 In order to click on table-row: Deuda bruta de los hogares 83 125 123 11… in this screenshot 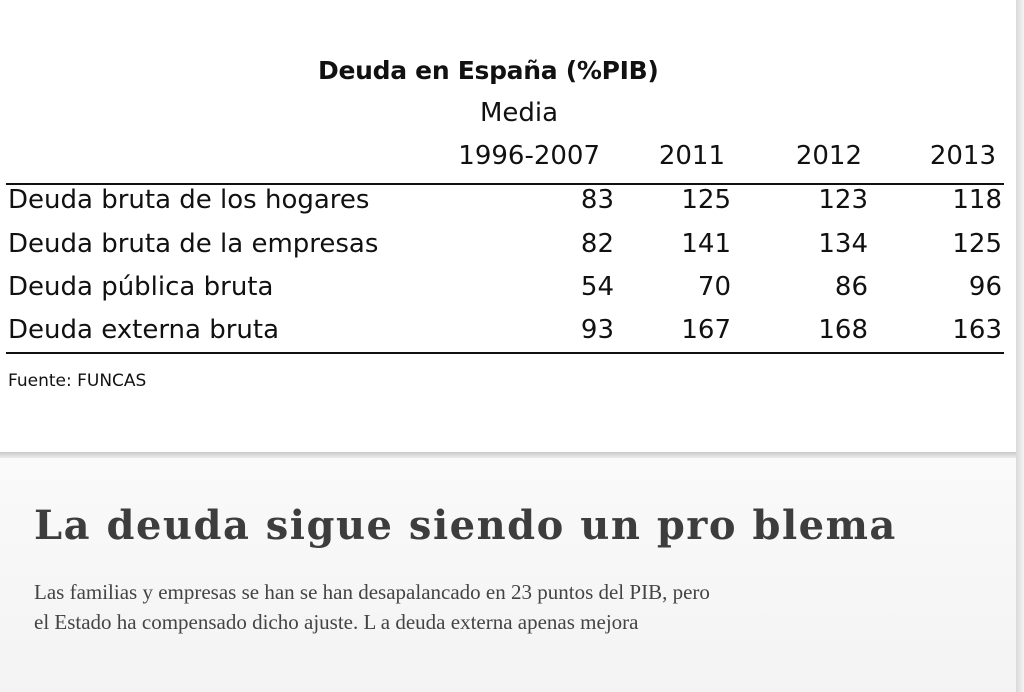, I will do `click(512, 206)`.